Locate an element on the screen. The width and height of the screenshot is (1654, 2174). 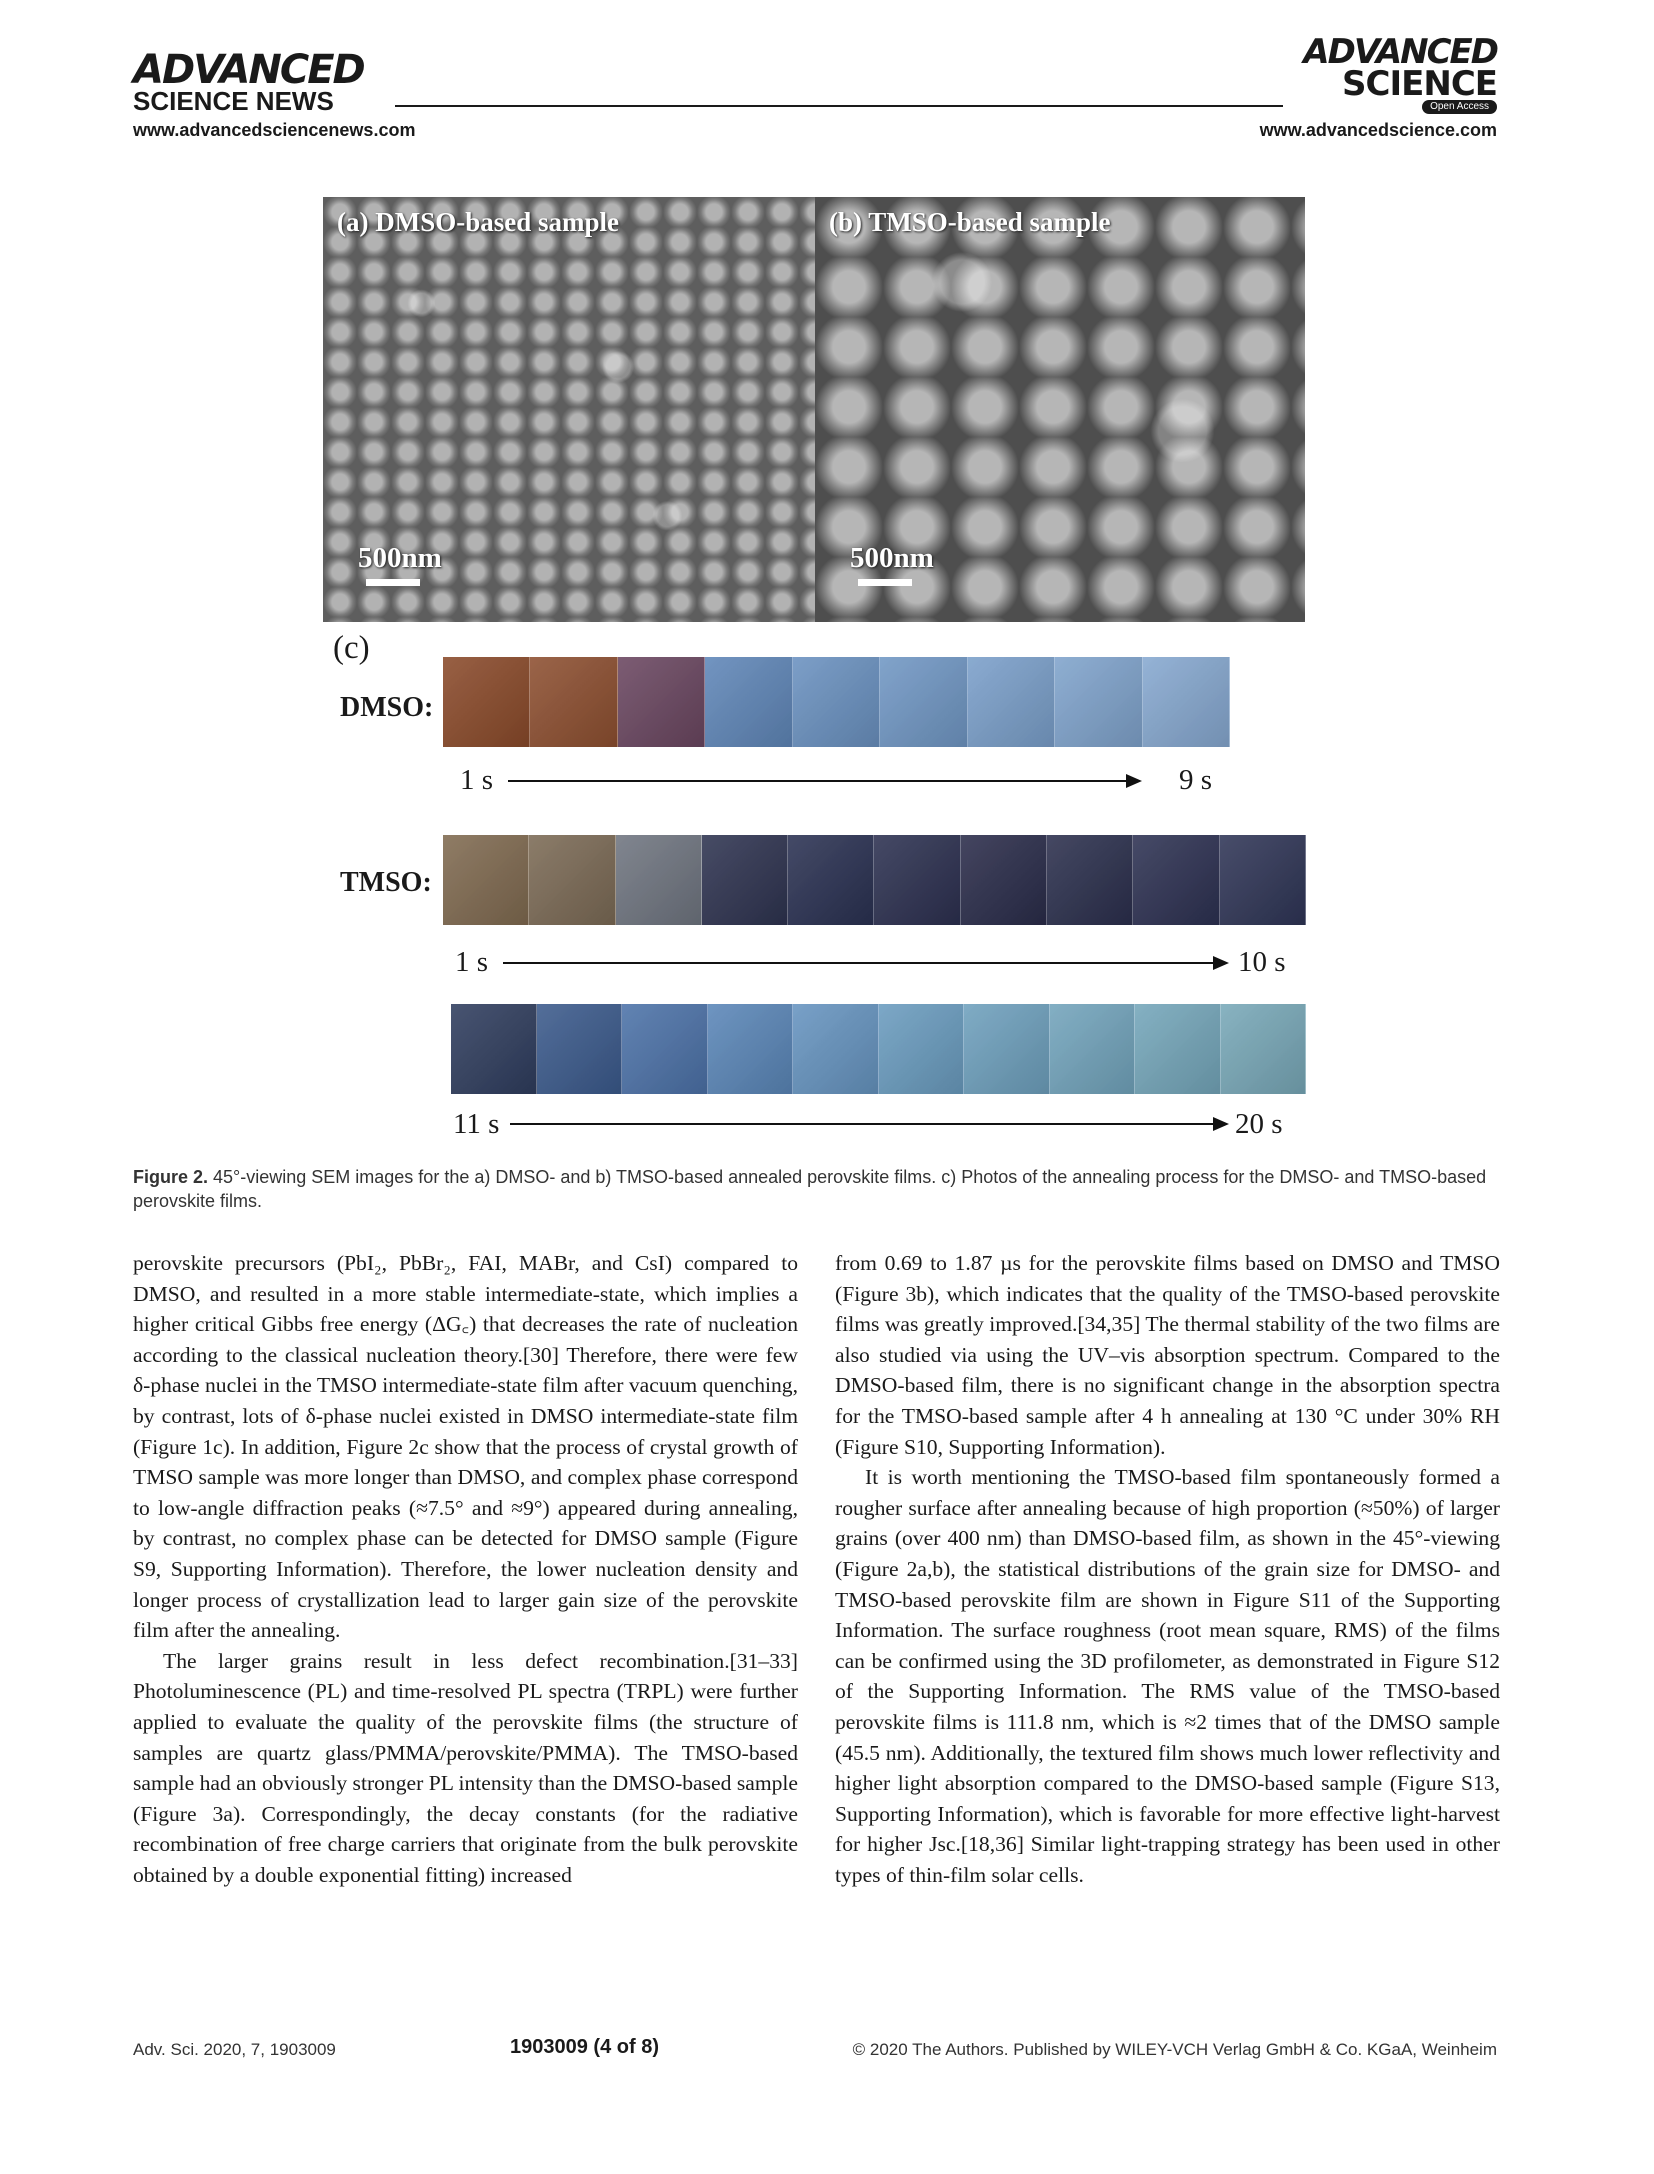
footer-page-number: 1903009 (4 of 8) is located at coordinates (584, 2047).